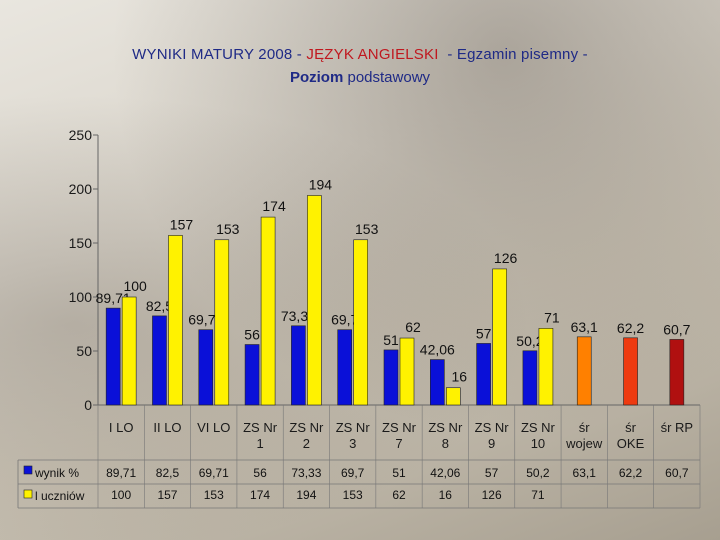 The height and width of the screenshot is (540, 720). Describe the element at coordinates (391, 340) in the screenshot. I see `data-label-wynik: 51` at that location.